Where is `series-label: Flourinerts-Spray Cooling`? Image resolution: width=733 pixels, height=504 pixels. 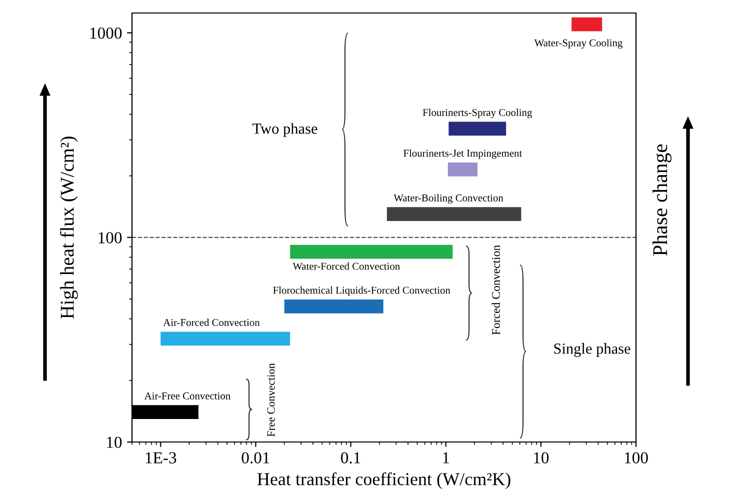
series-label: Flourinerts-Spray Cooling is located at coordinates (477, 113).